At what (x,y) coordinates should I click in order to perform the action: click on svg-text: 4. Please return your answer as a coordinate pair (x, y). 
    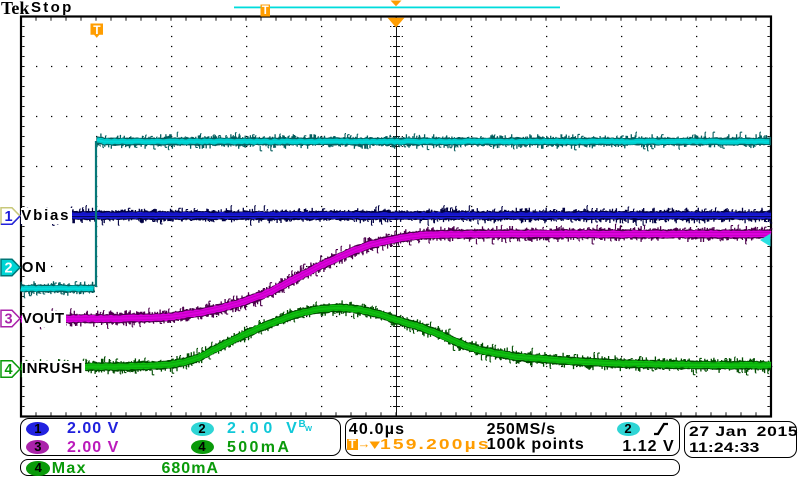
    Looking at the image, I should click on (8, 370).